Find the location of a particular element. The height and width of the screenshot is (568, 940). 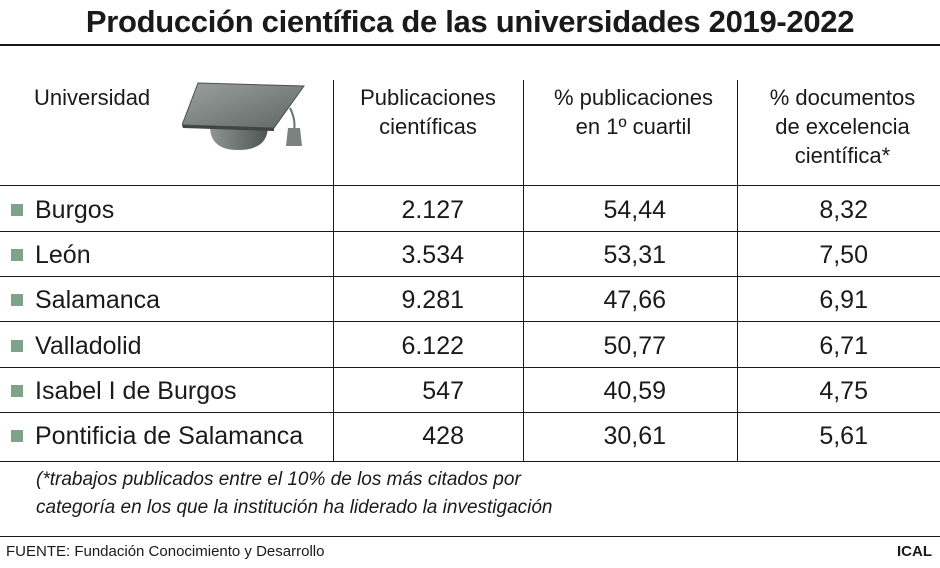

row-primer-cuartil: 54,44 is located at coordinates (634, 210).